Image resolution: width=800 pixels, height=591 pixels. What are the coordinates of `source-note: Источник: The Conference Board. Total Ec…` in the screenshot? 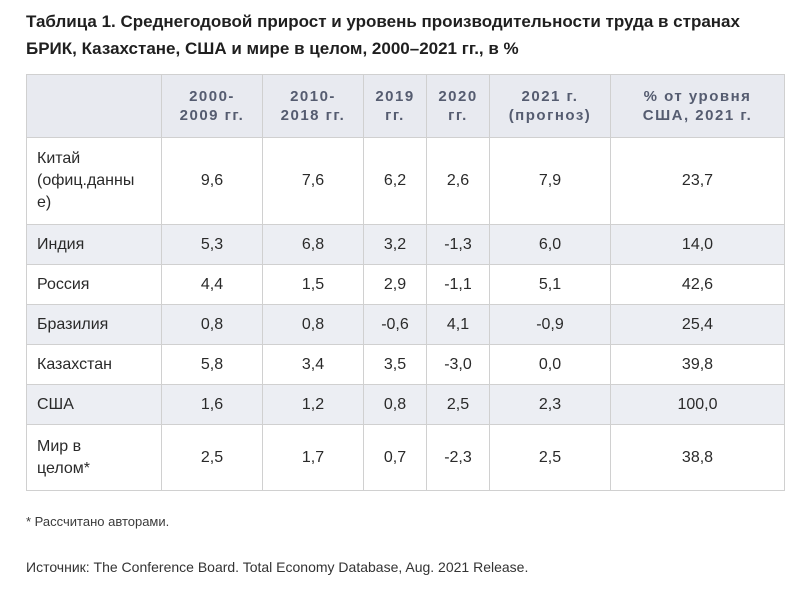 It's located at (277, 567).